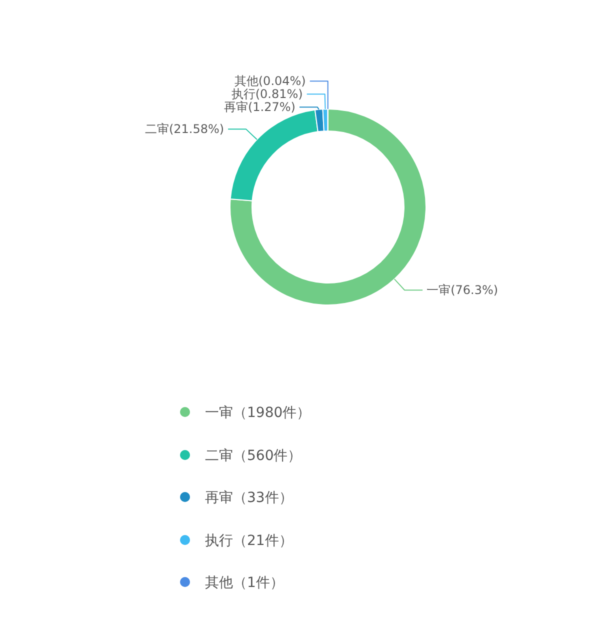  Describe the element at coordinates (462, 290) in the screenshot. I see `data-label: 一审(76.3%)` at that location.